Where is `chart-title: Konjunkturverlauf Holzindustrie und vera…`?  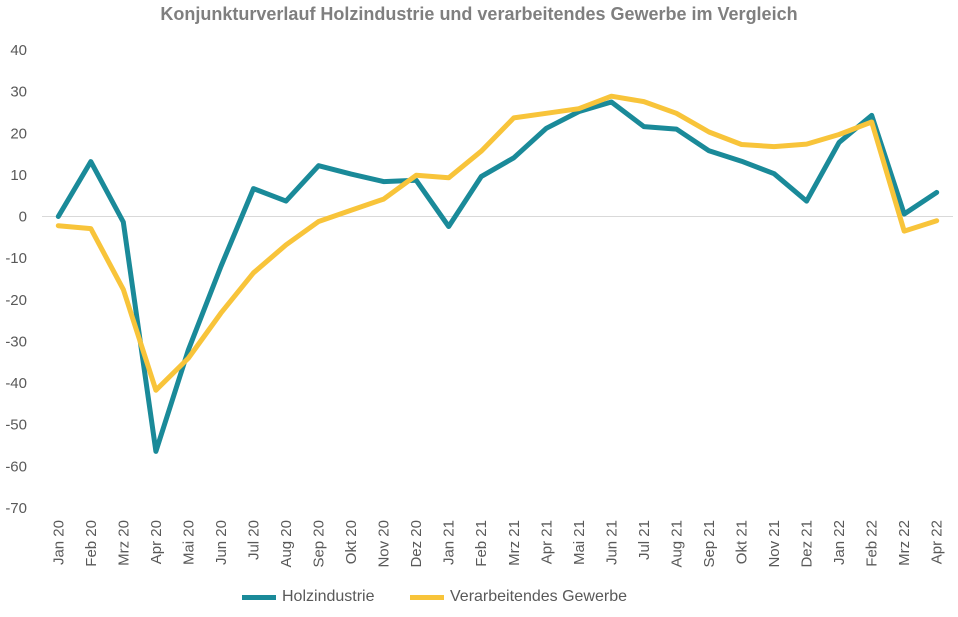
chart-title: Konjunkturverlauf Holzindustrie und vera… is located at coordinates (479, 14).